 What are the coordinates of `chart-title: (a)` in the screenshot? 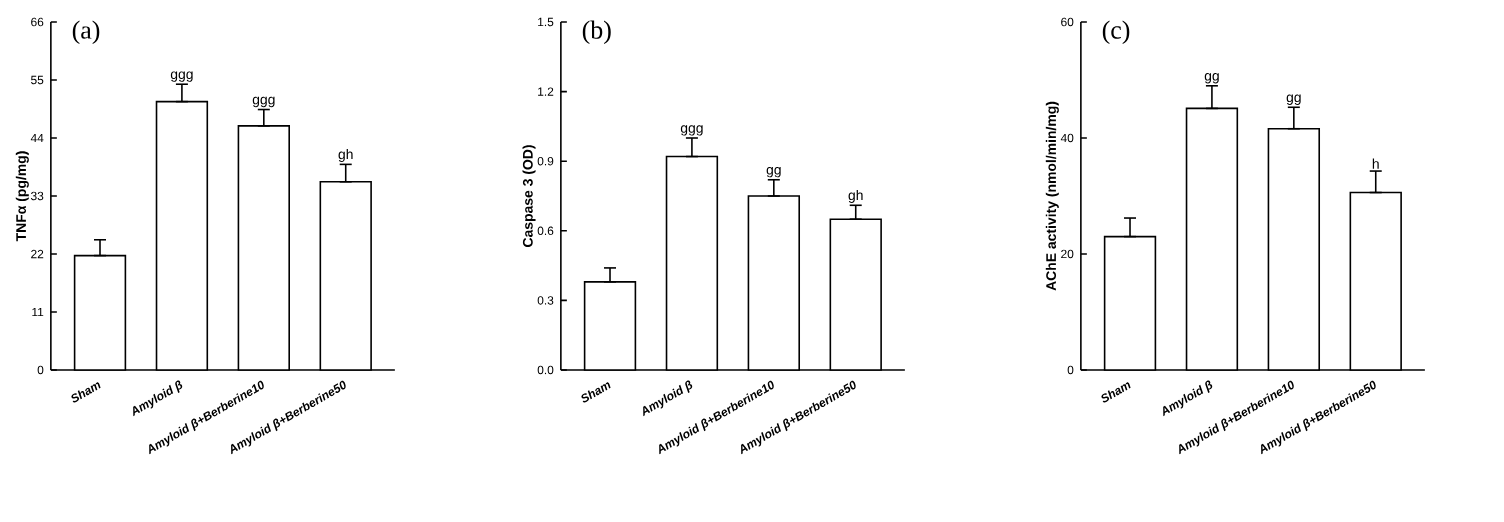 It's located at (86, 32).